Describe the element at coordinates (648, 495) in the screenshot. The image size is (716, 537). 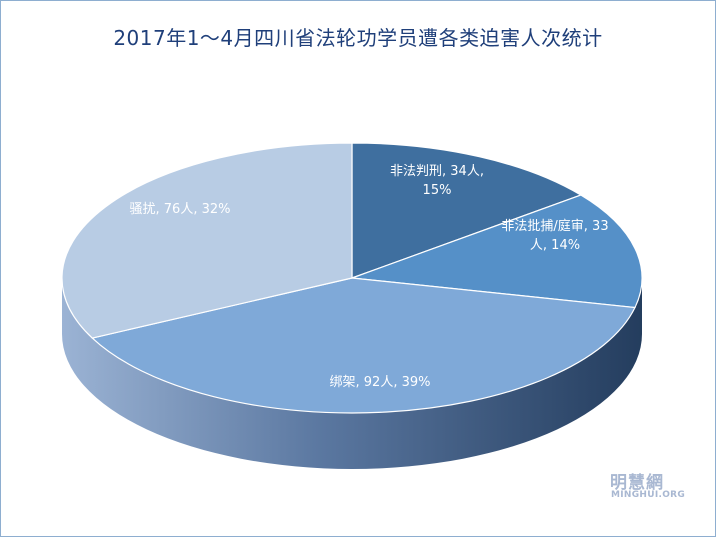
I see `watermark-site: MINGHUI.ORG` at that location.